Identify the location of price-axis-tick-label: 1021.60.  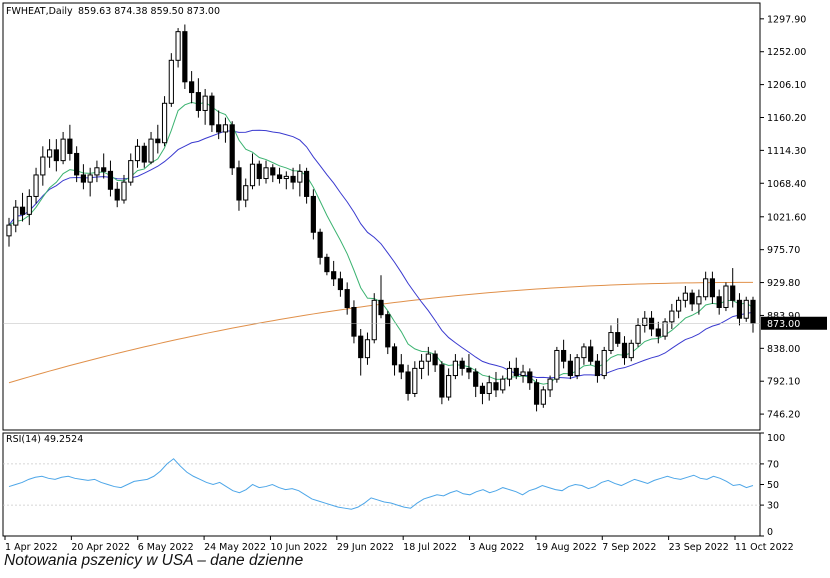
(786, 217).